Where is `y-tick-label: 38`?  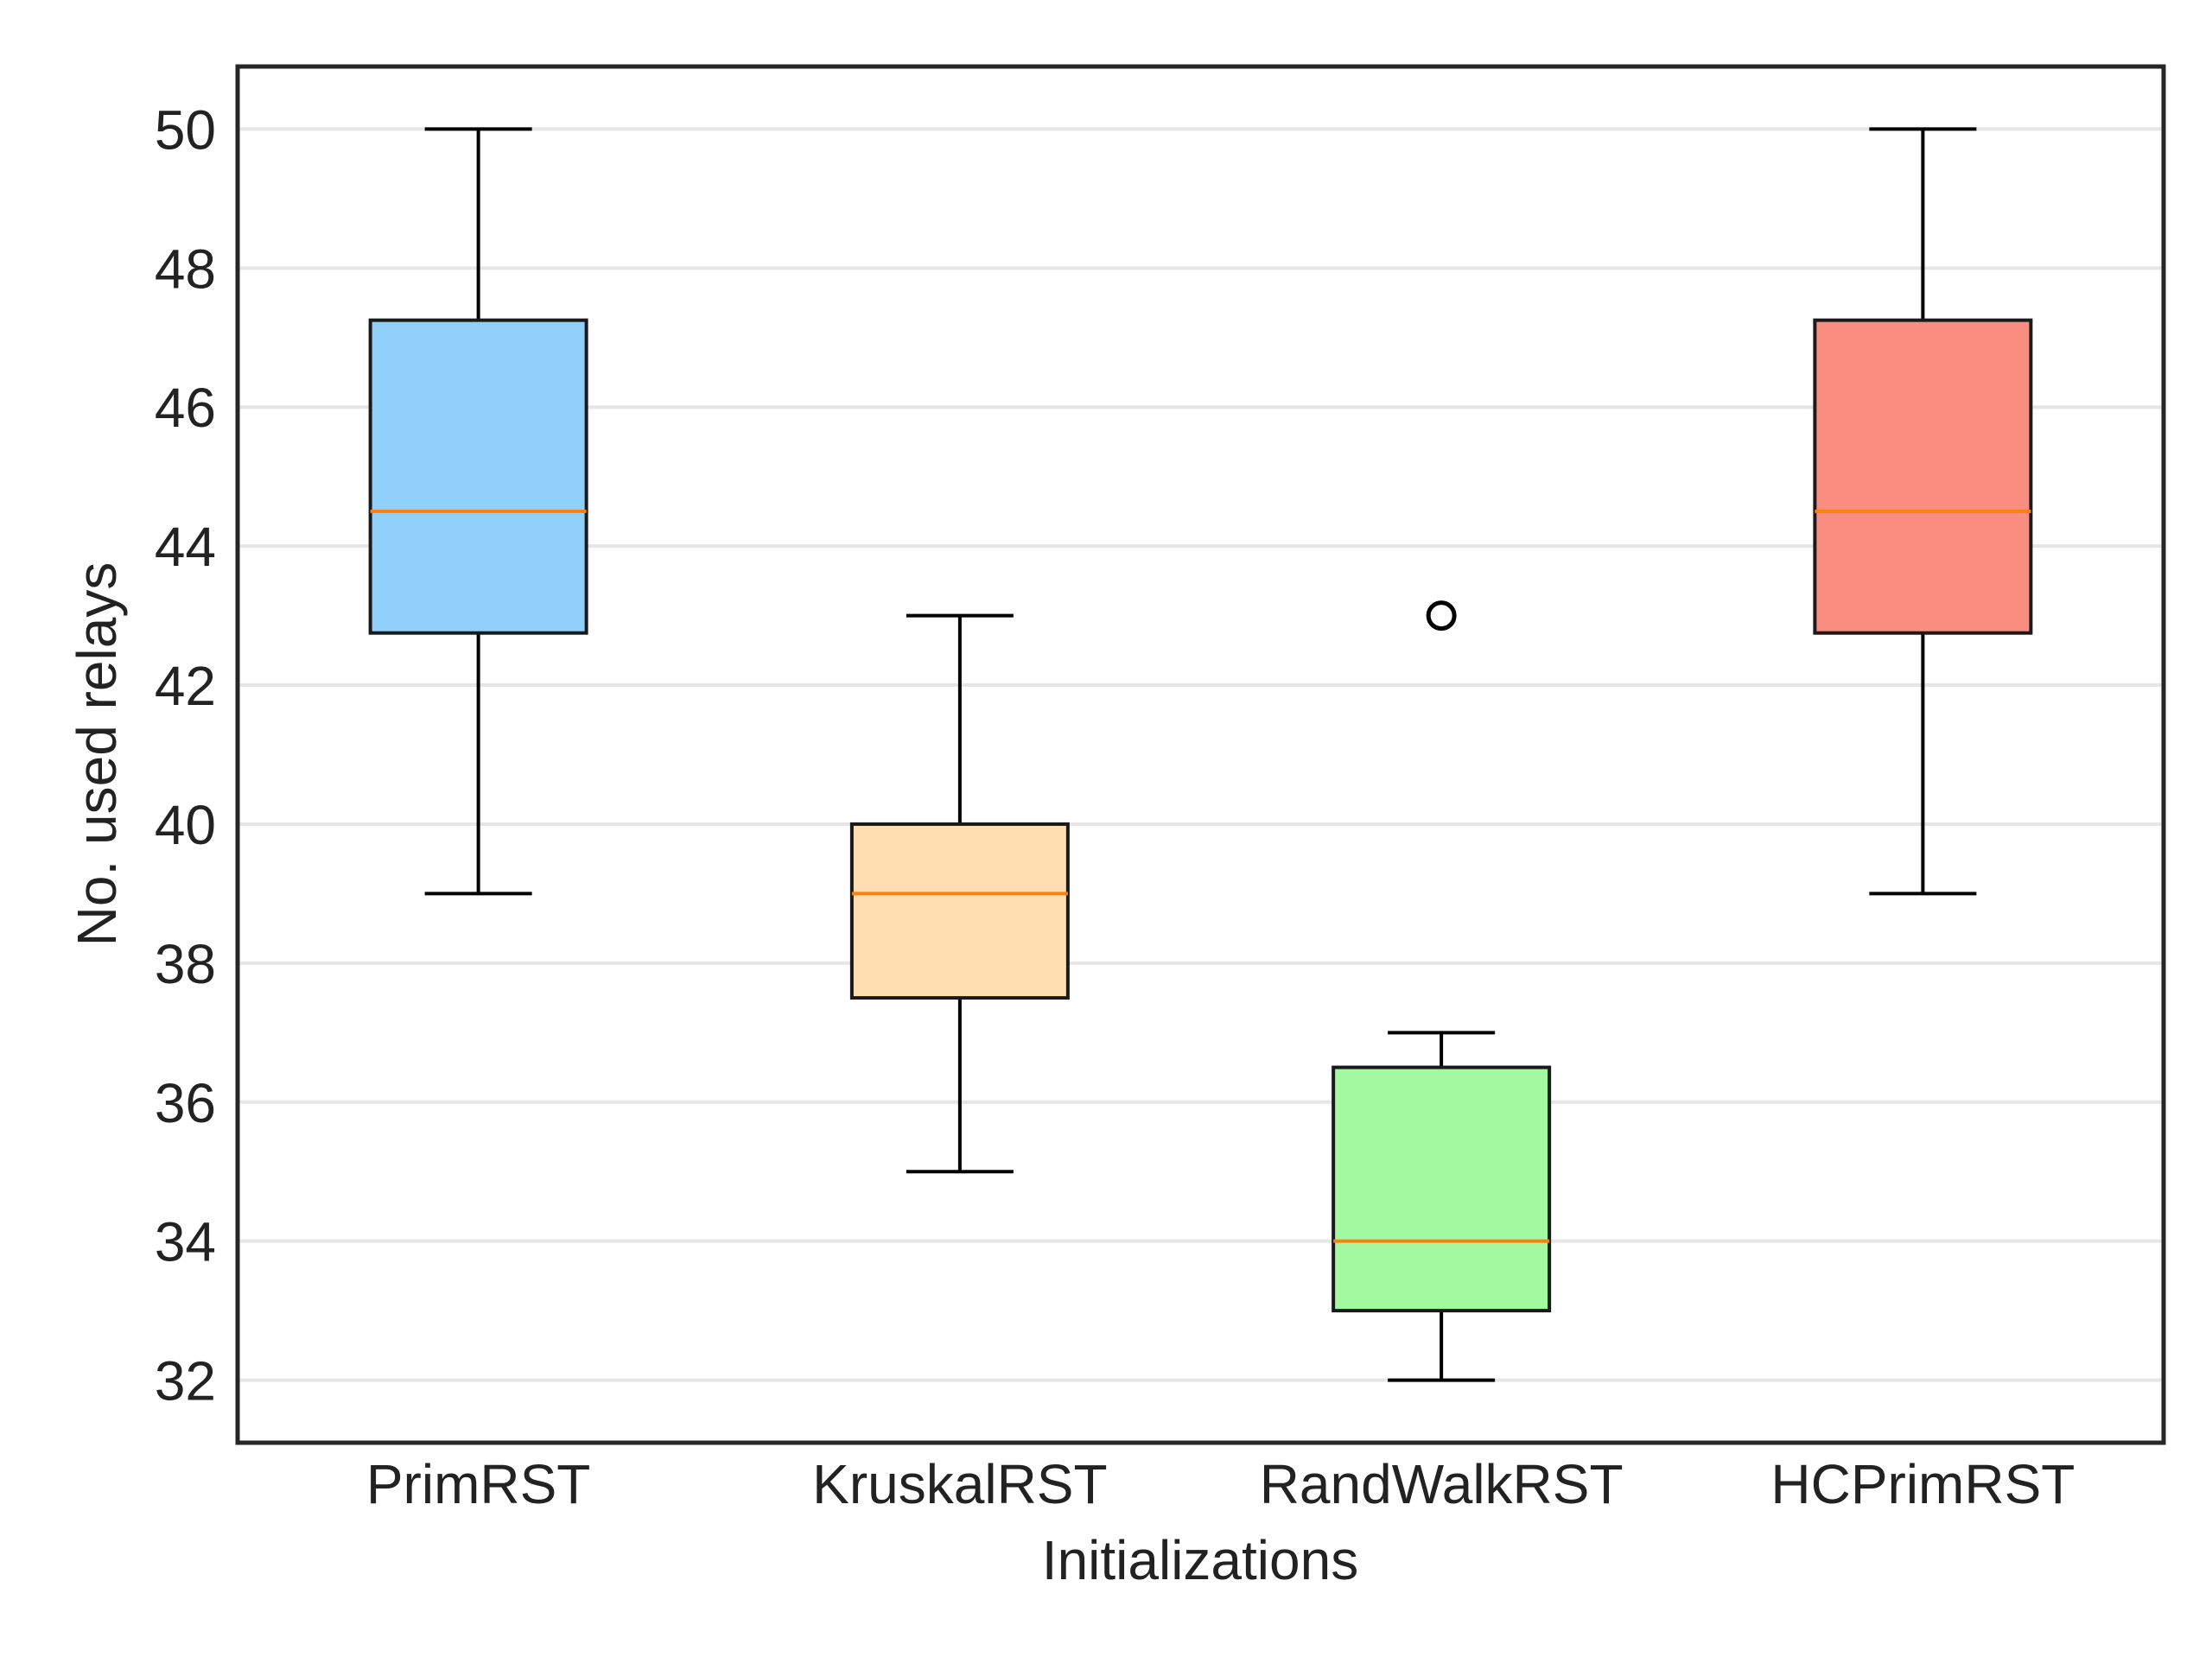
y-tick-label: 38 is located at coordinates (185, 964).